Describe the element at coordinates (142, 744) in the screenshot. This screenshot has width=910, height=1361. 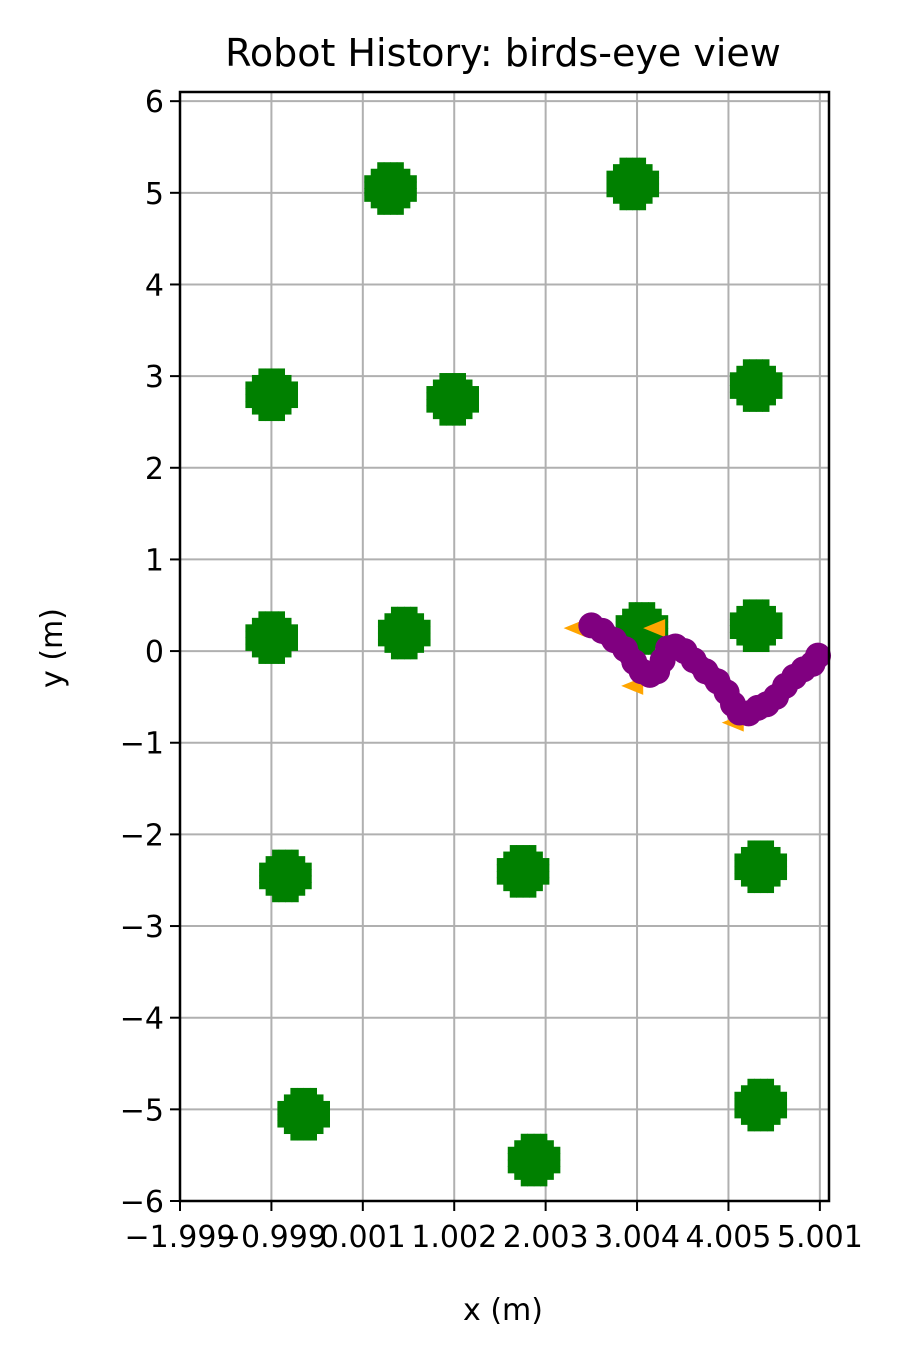
I see `y-tick-label: −1` at that location.